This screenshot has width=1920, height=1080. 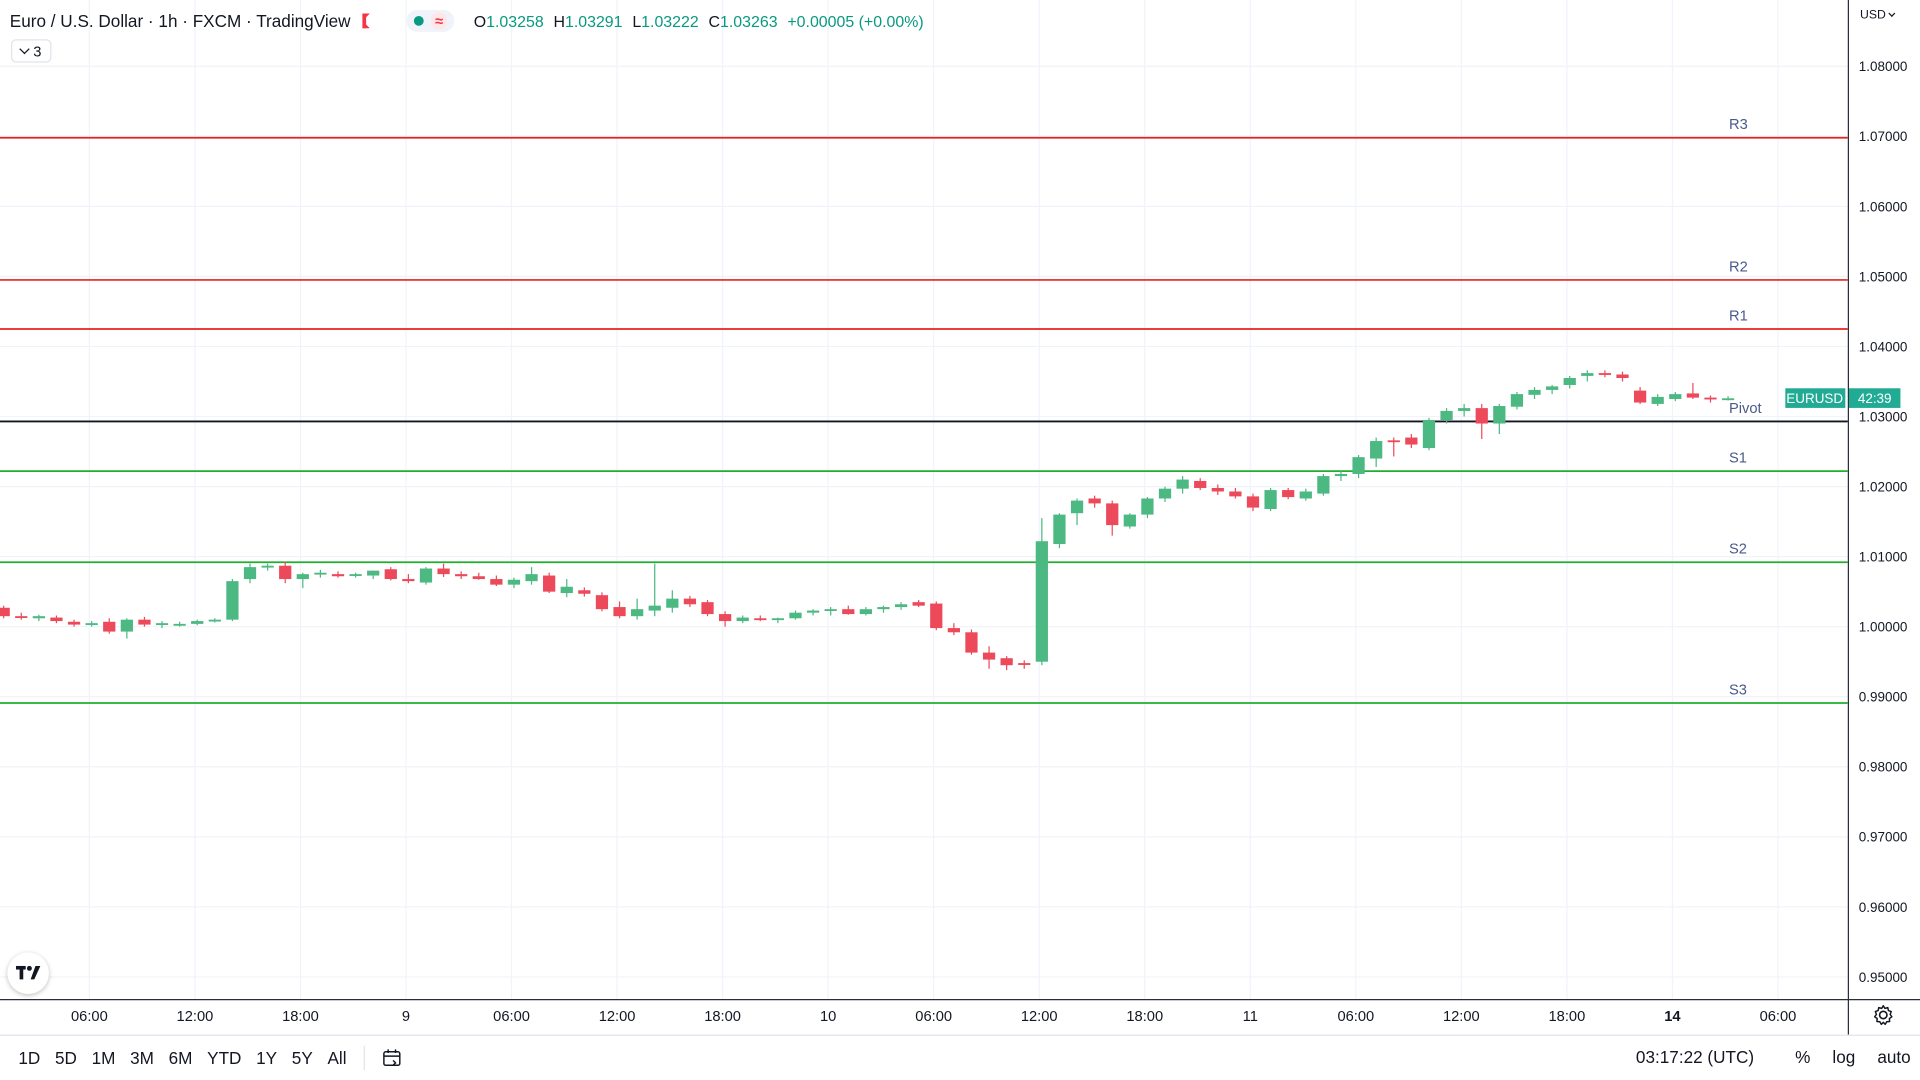 What do you see at coordinates (1883, 1015) in the screenshot?
I see `settings-gear-icon` at bounding box center [1883, 1015].